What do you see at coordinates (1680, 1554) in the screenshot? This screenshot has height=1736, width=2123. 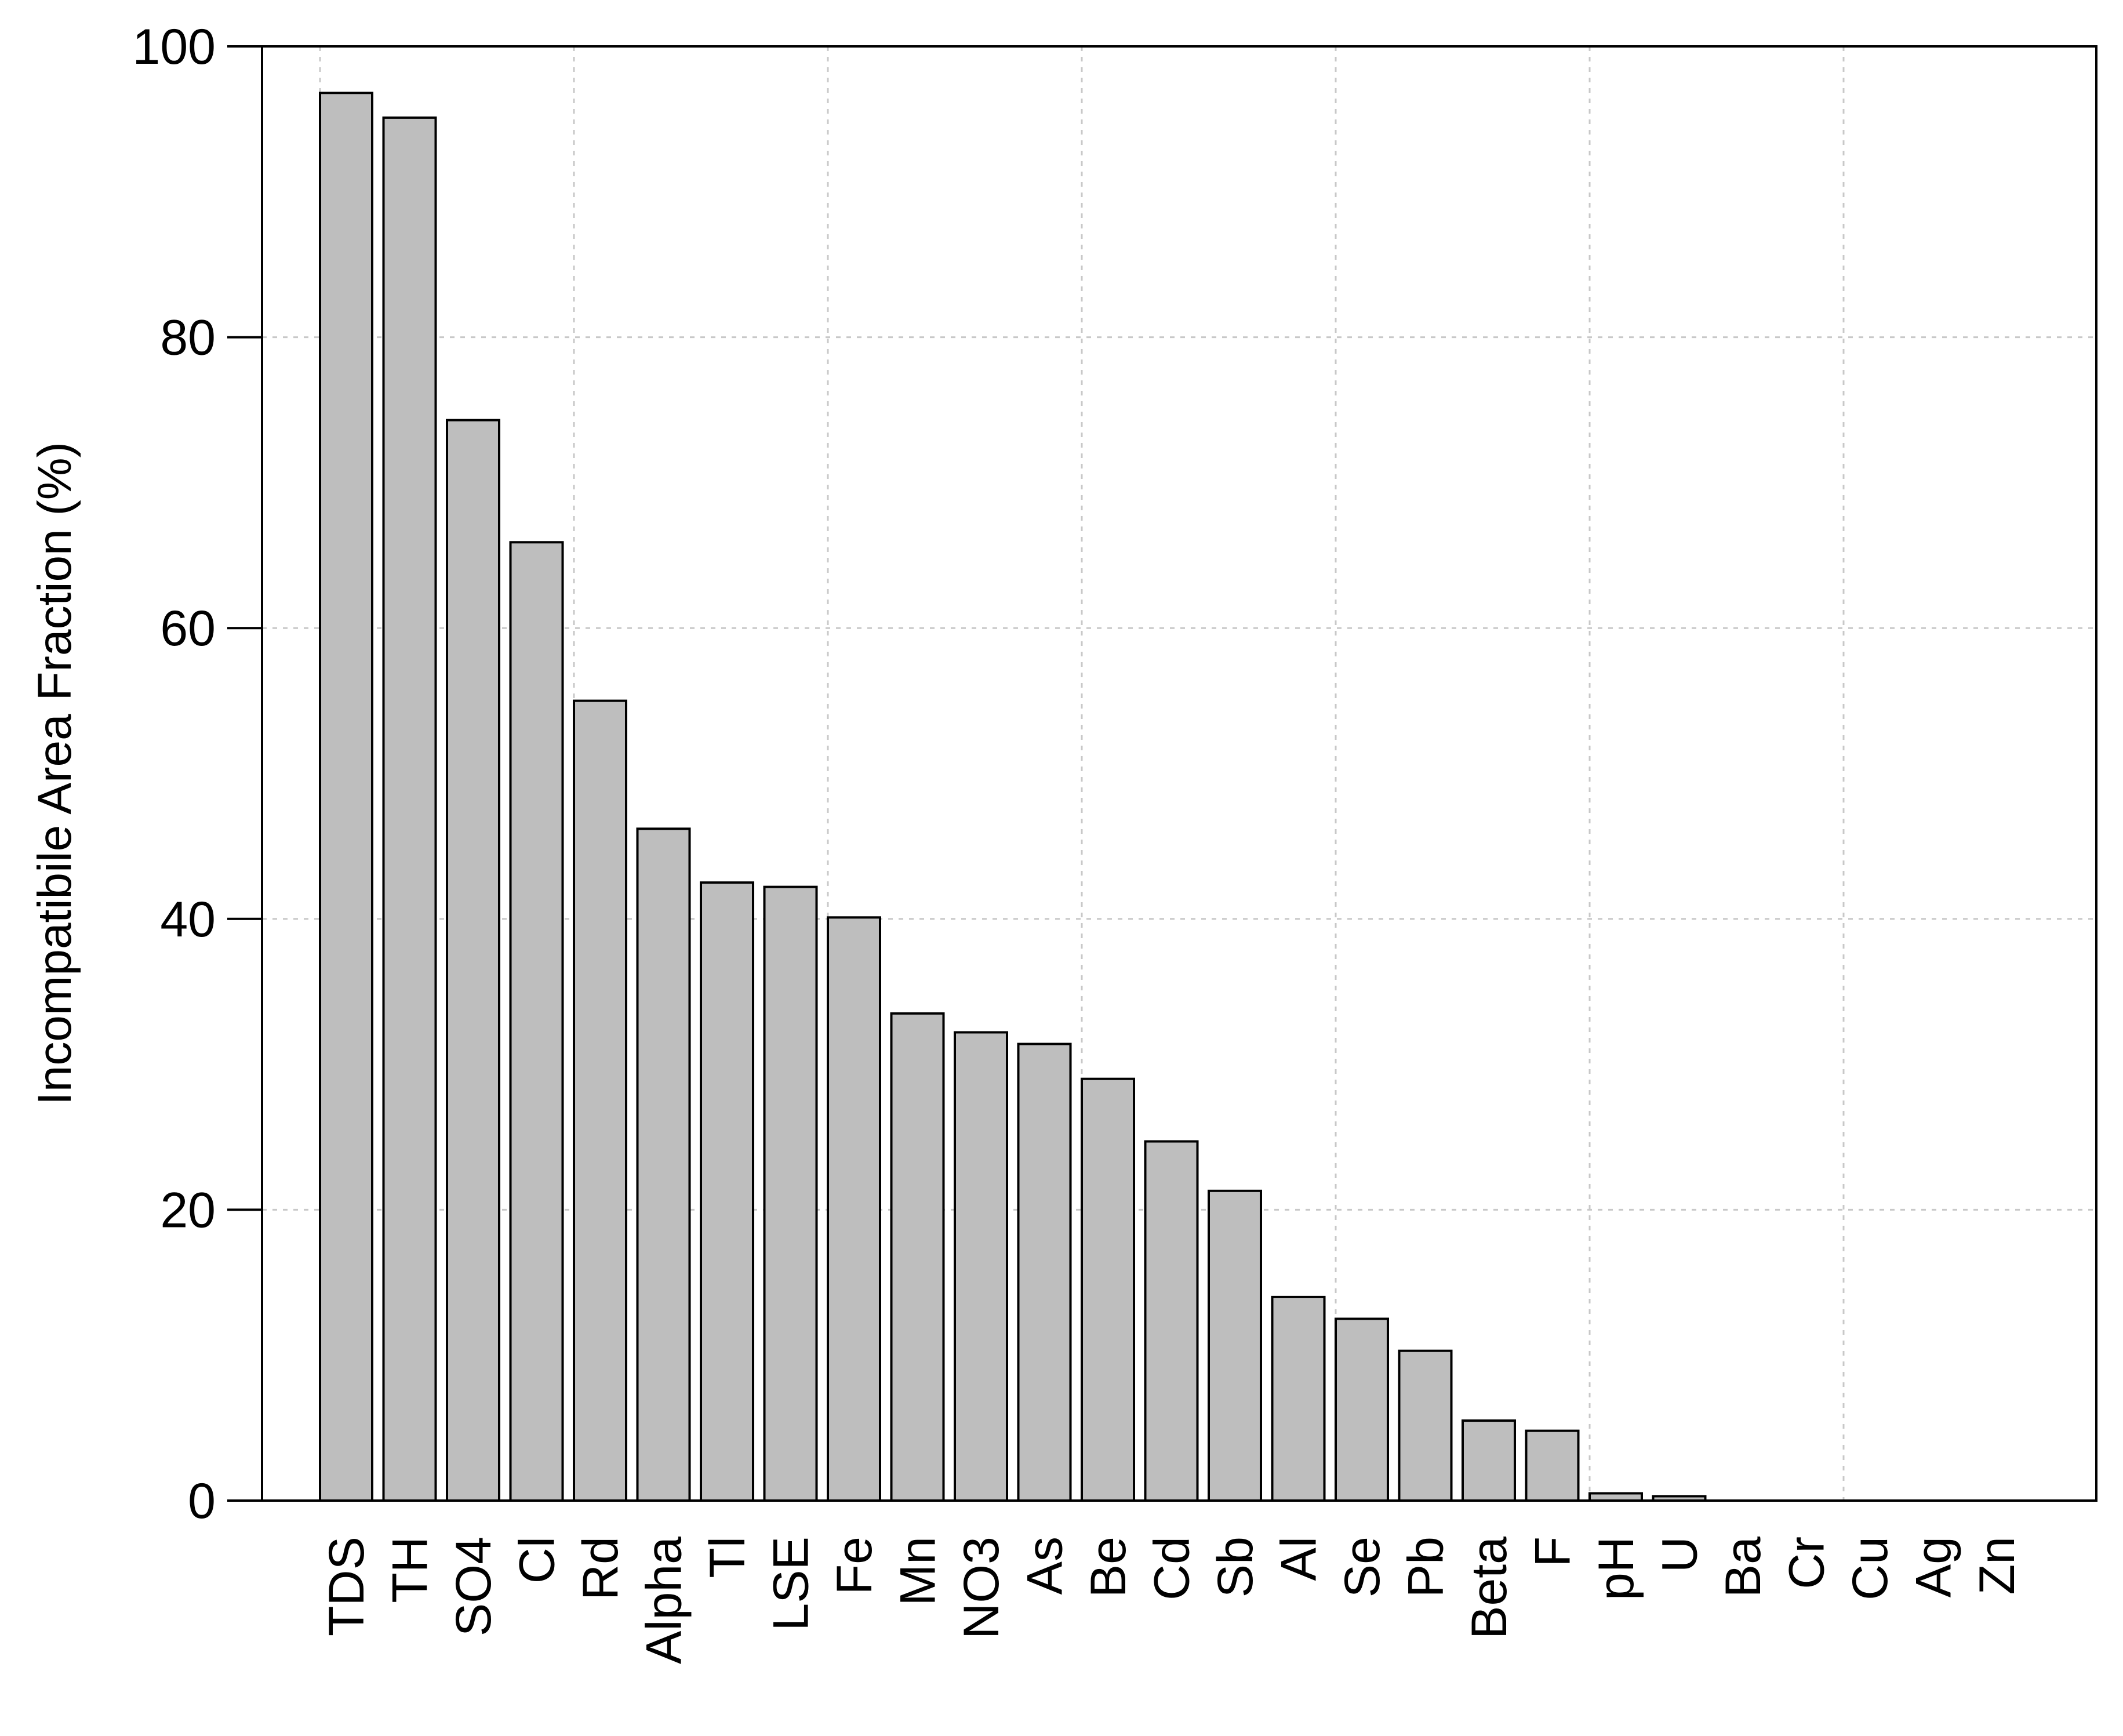 I see `x-tick-label-U: U` at bounding box center [1680, 1554].